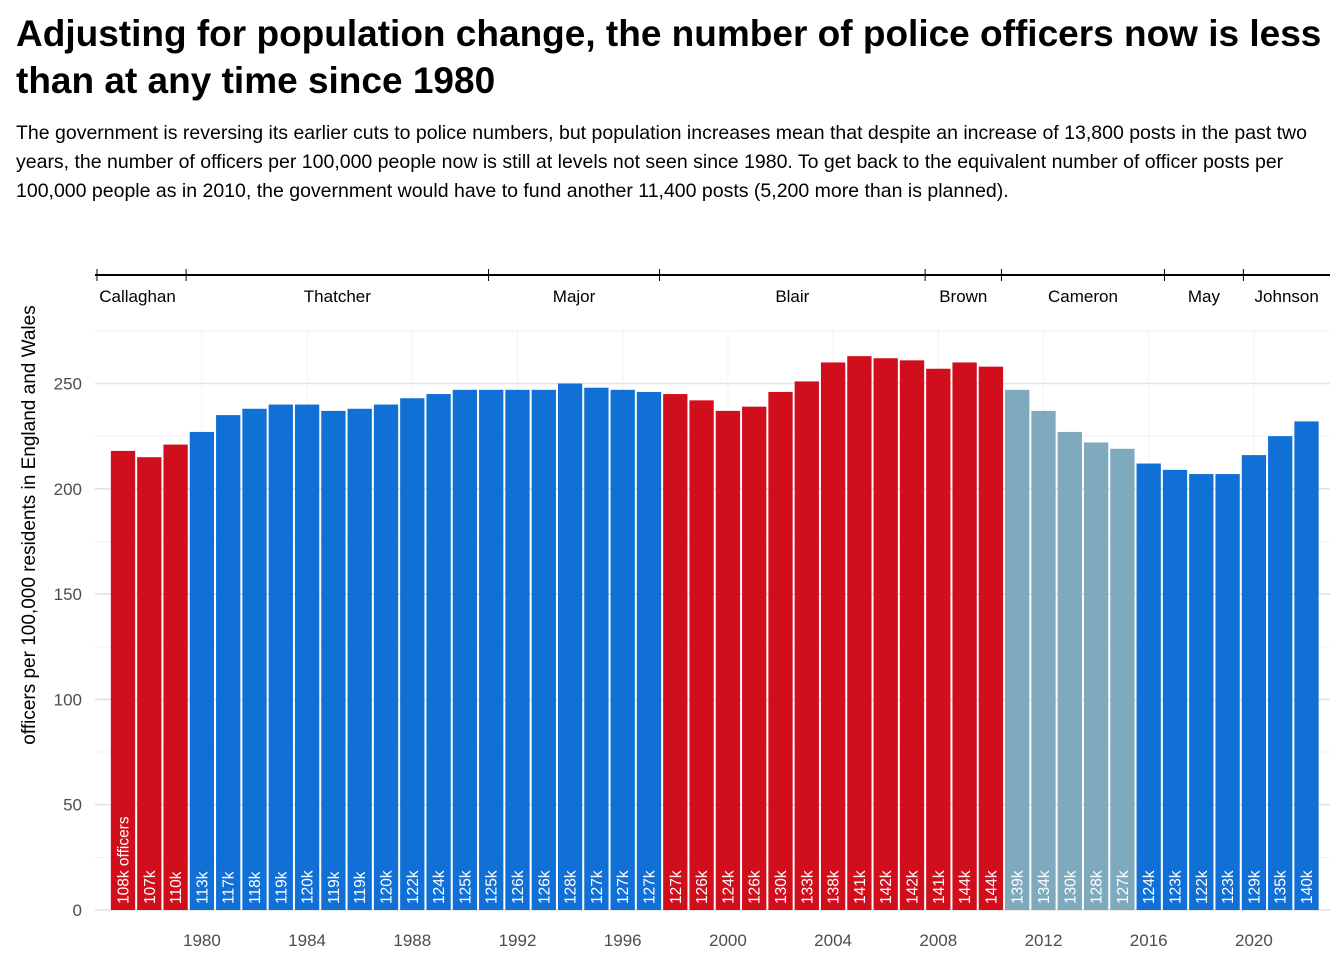 The image size is (1344, 960). I want to click on bar-value-label: 118k, so click(255, 887).